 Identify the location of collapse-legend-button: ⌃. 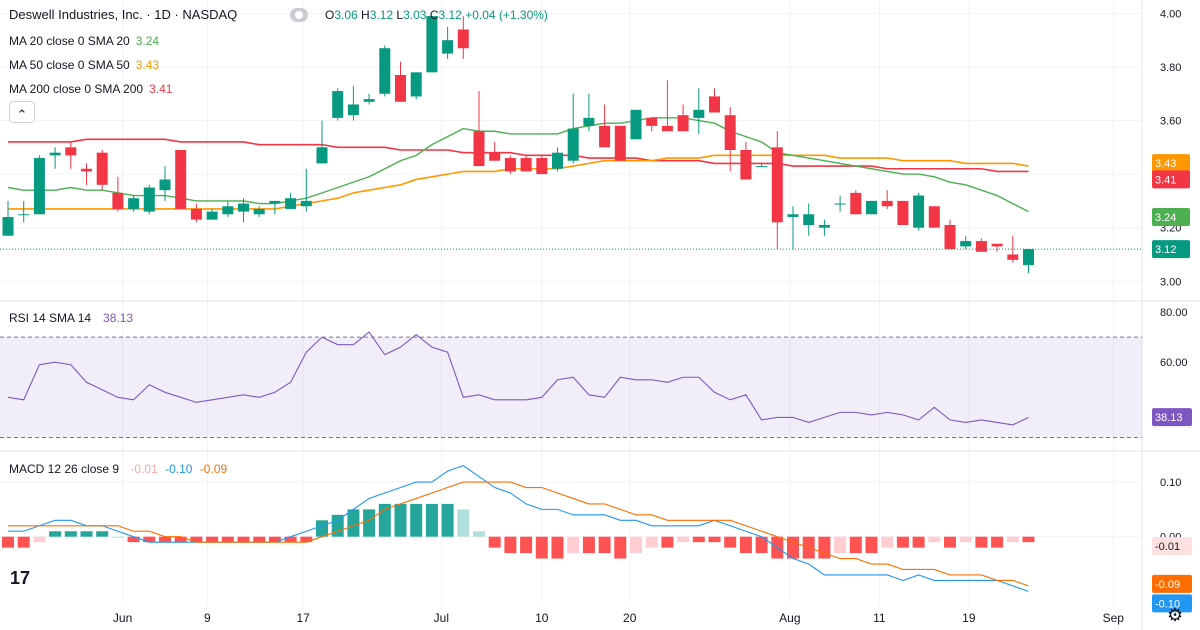
(22, 112).